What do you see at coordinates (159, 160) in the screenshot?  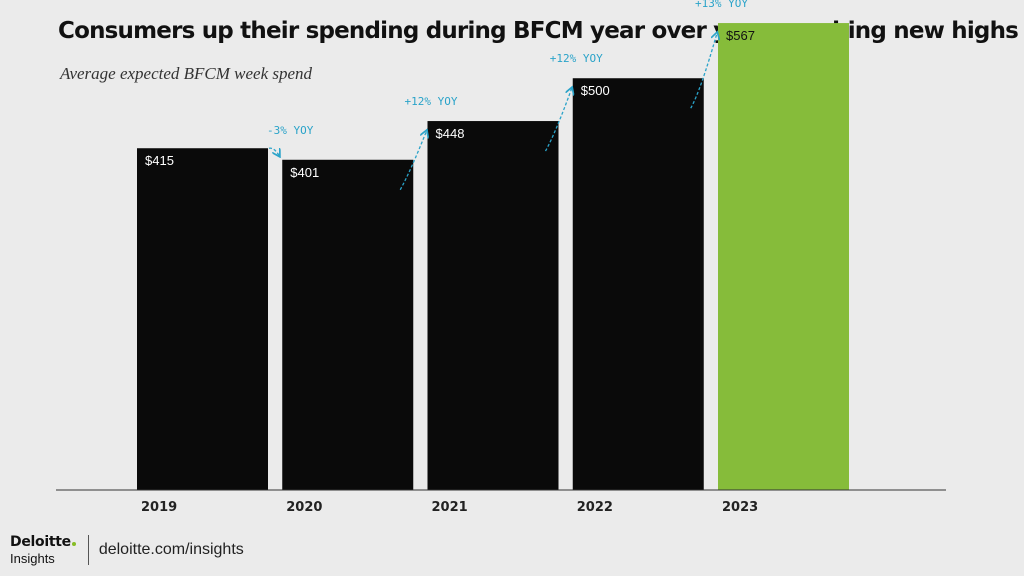 I see `bar-value-label-2019: $415` at bounding box center [159, 160].